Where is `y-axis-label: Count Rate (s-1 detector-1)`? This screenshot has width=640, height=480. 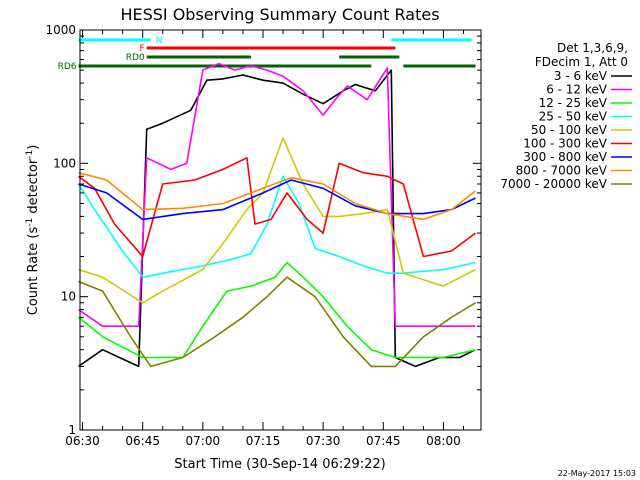 y-axis-label: Count Rate (s-1 detector-1) is located at coordinates (33, 230).